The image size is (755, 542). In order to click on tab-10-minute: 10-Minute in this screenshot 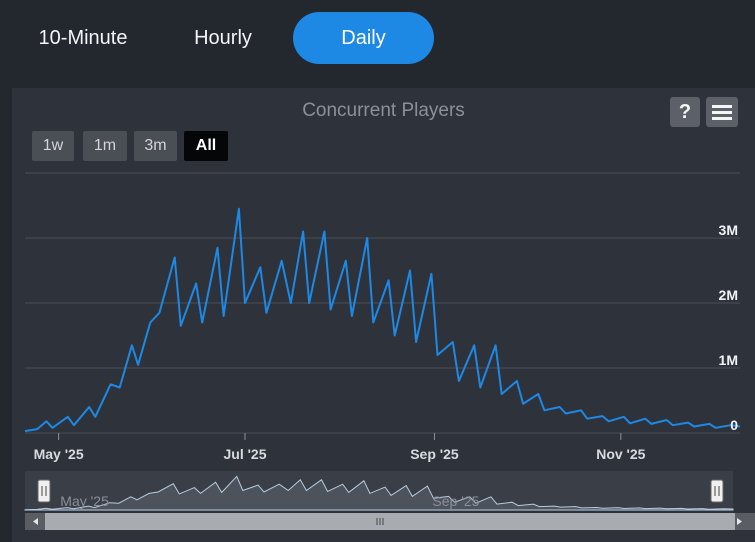, I will do `click(83, 38)`.